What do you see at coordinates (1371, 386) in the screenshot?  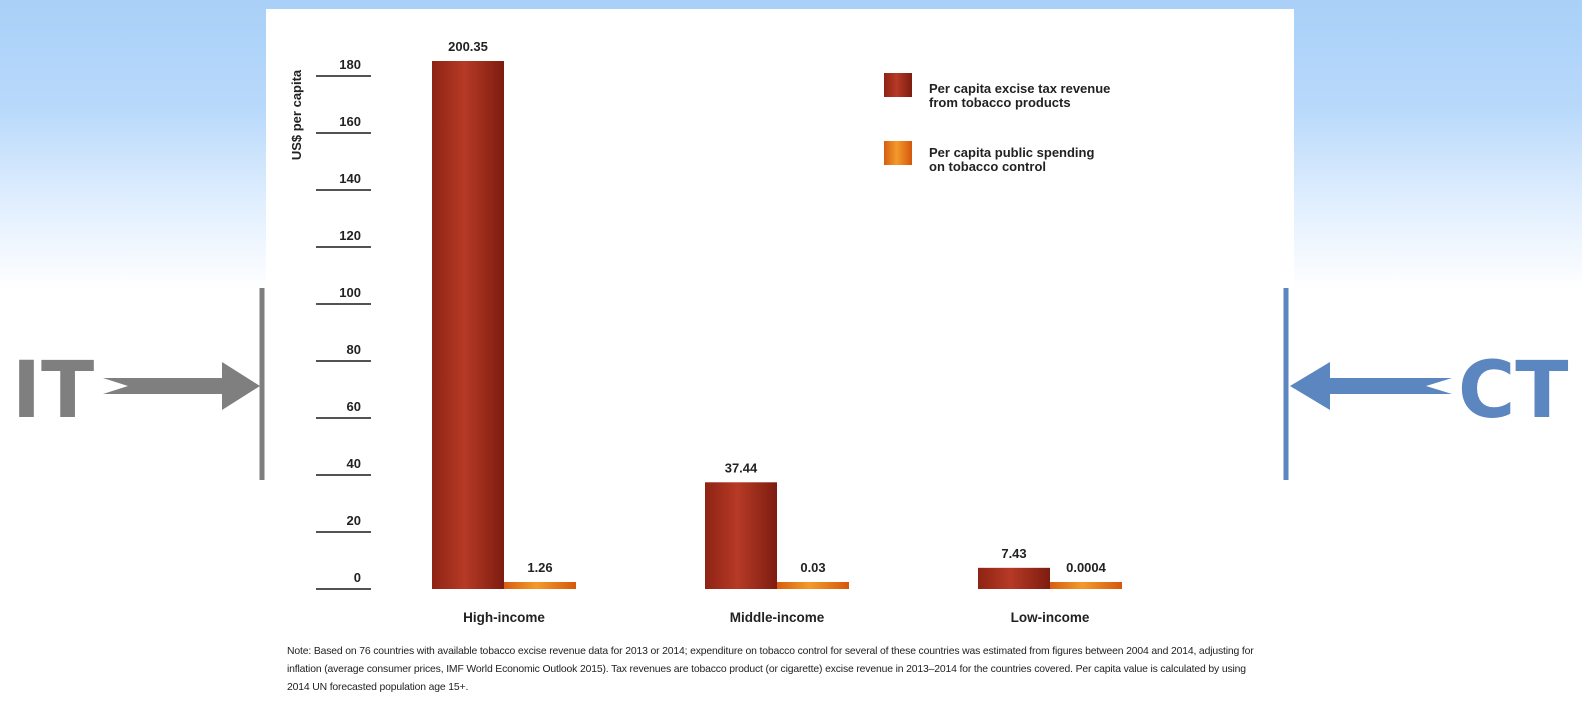 I see `left-arrow-icon` at bounding box center [1371, 386].